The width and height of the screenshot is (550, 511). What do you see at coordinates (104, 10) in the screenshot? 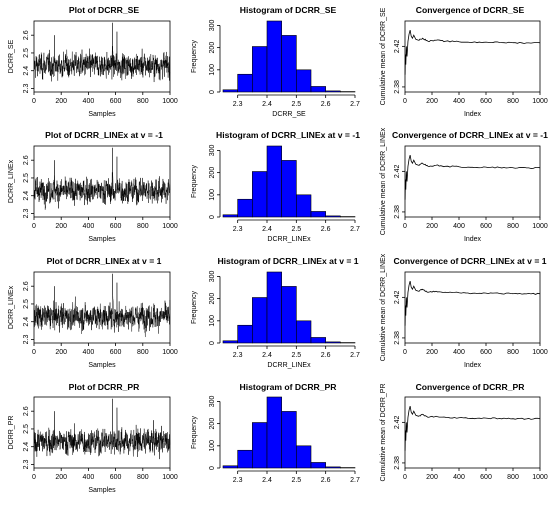
I see `chart-title: Plot of DCRR_SE` at bounding box center [104, 10].